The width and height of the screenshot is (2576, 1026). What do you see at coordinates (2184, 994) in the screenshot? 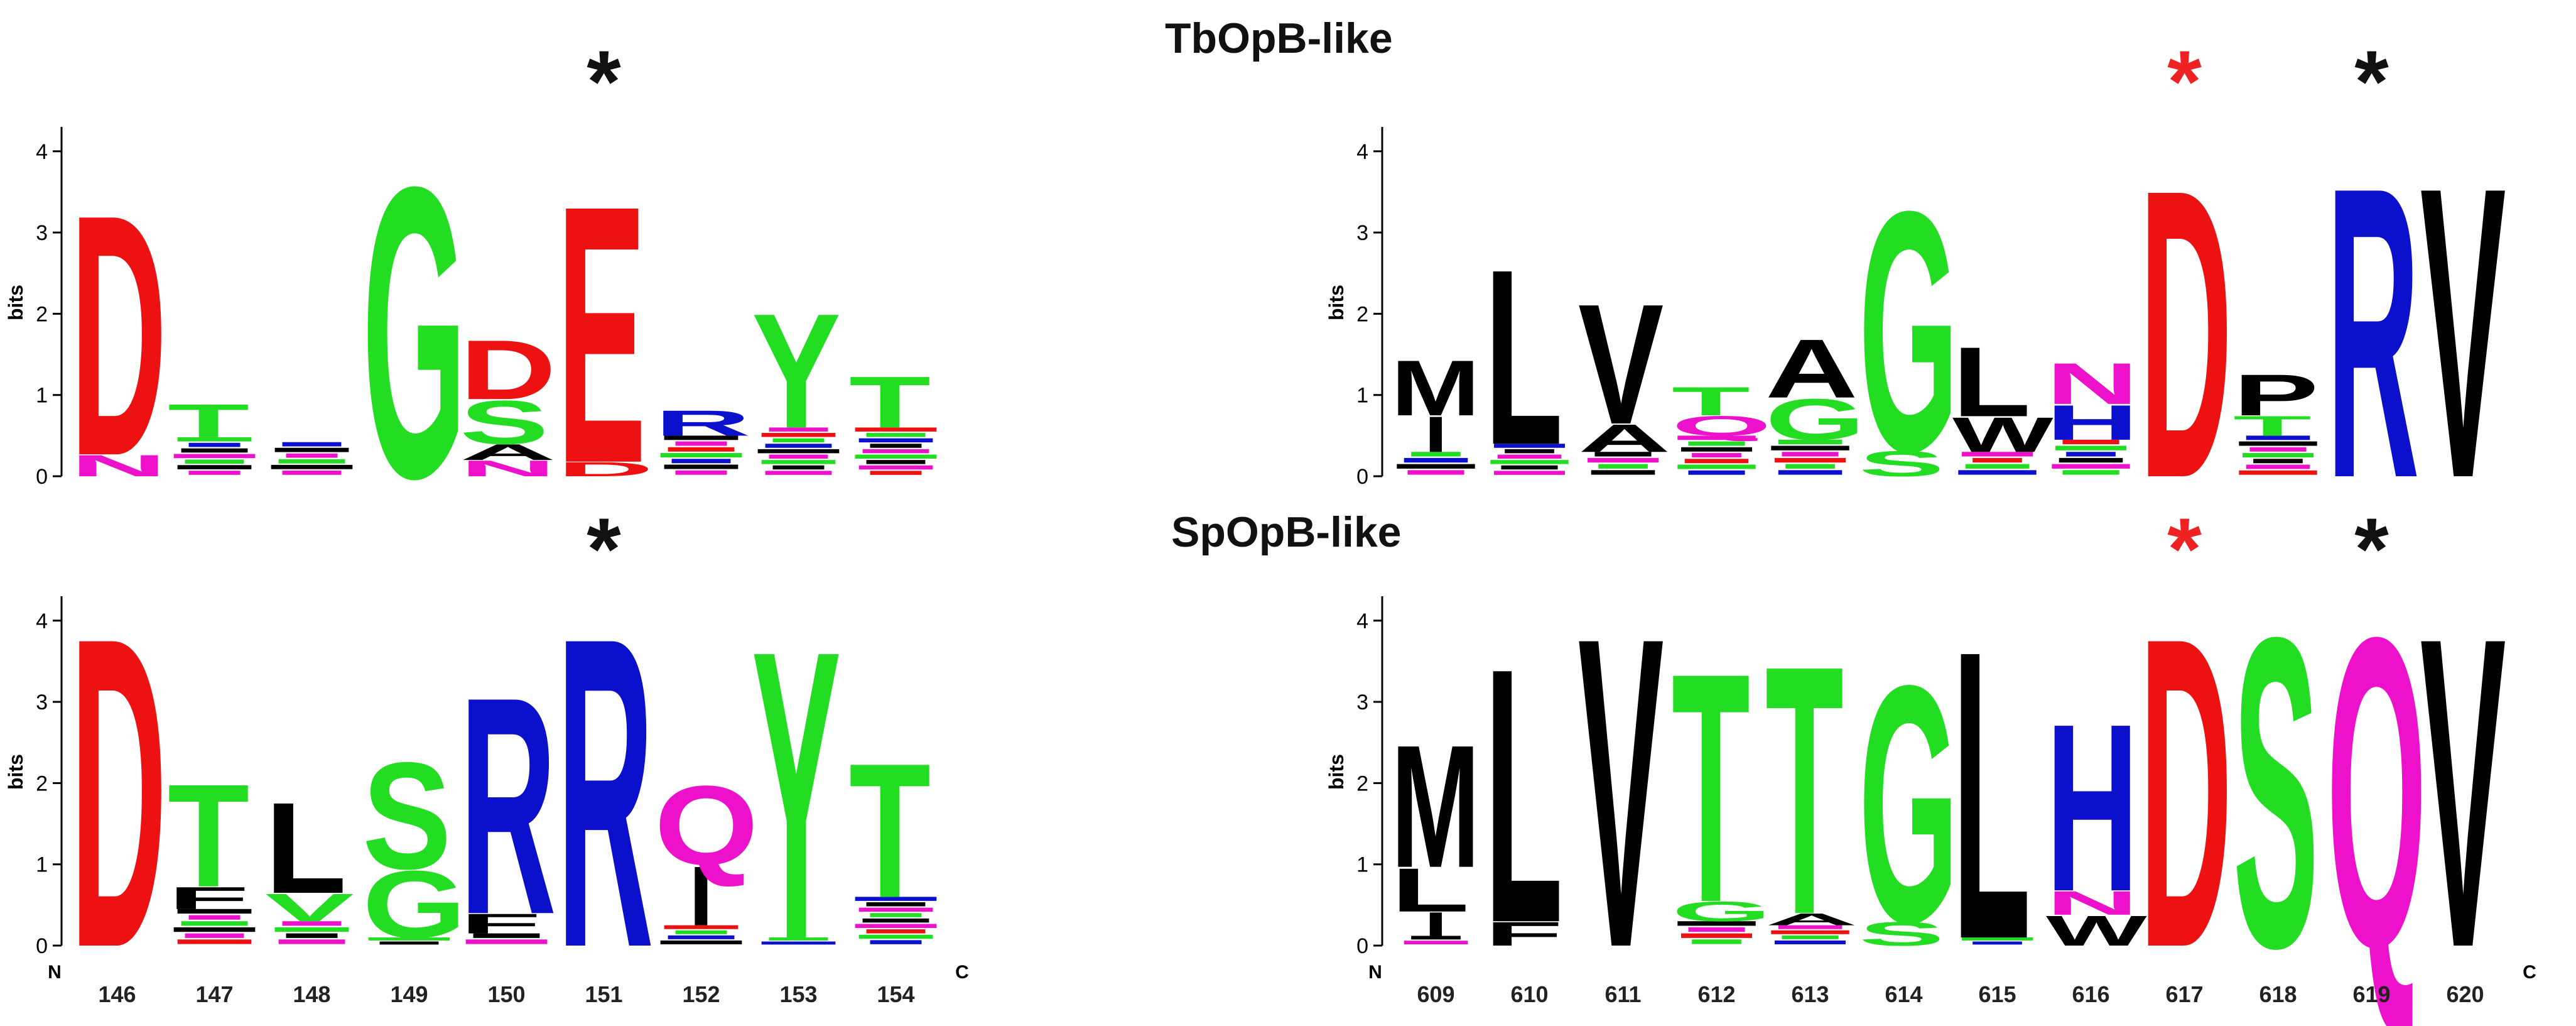
I see `position-label: 617` at bounding box center [2184, 994].